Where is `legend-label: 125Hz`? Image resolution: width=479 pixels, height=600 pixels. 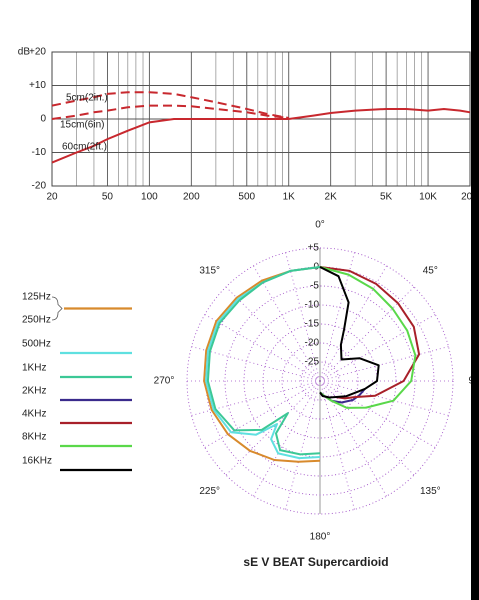
legend-label: 125Hz is located at coordinates (36, 297).